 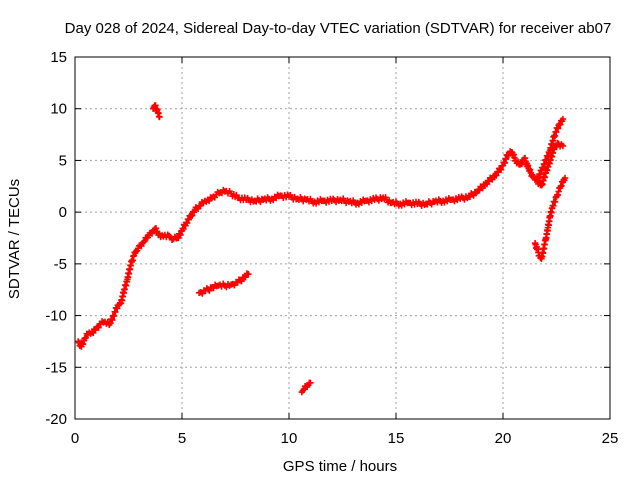 What do you see at coordinates (289, 438) in the screenshot?
I see `x-tick-label: 10` at bounding box center [289, 438].